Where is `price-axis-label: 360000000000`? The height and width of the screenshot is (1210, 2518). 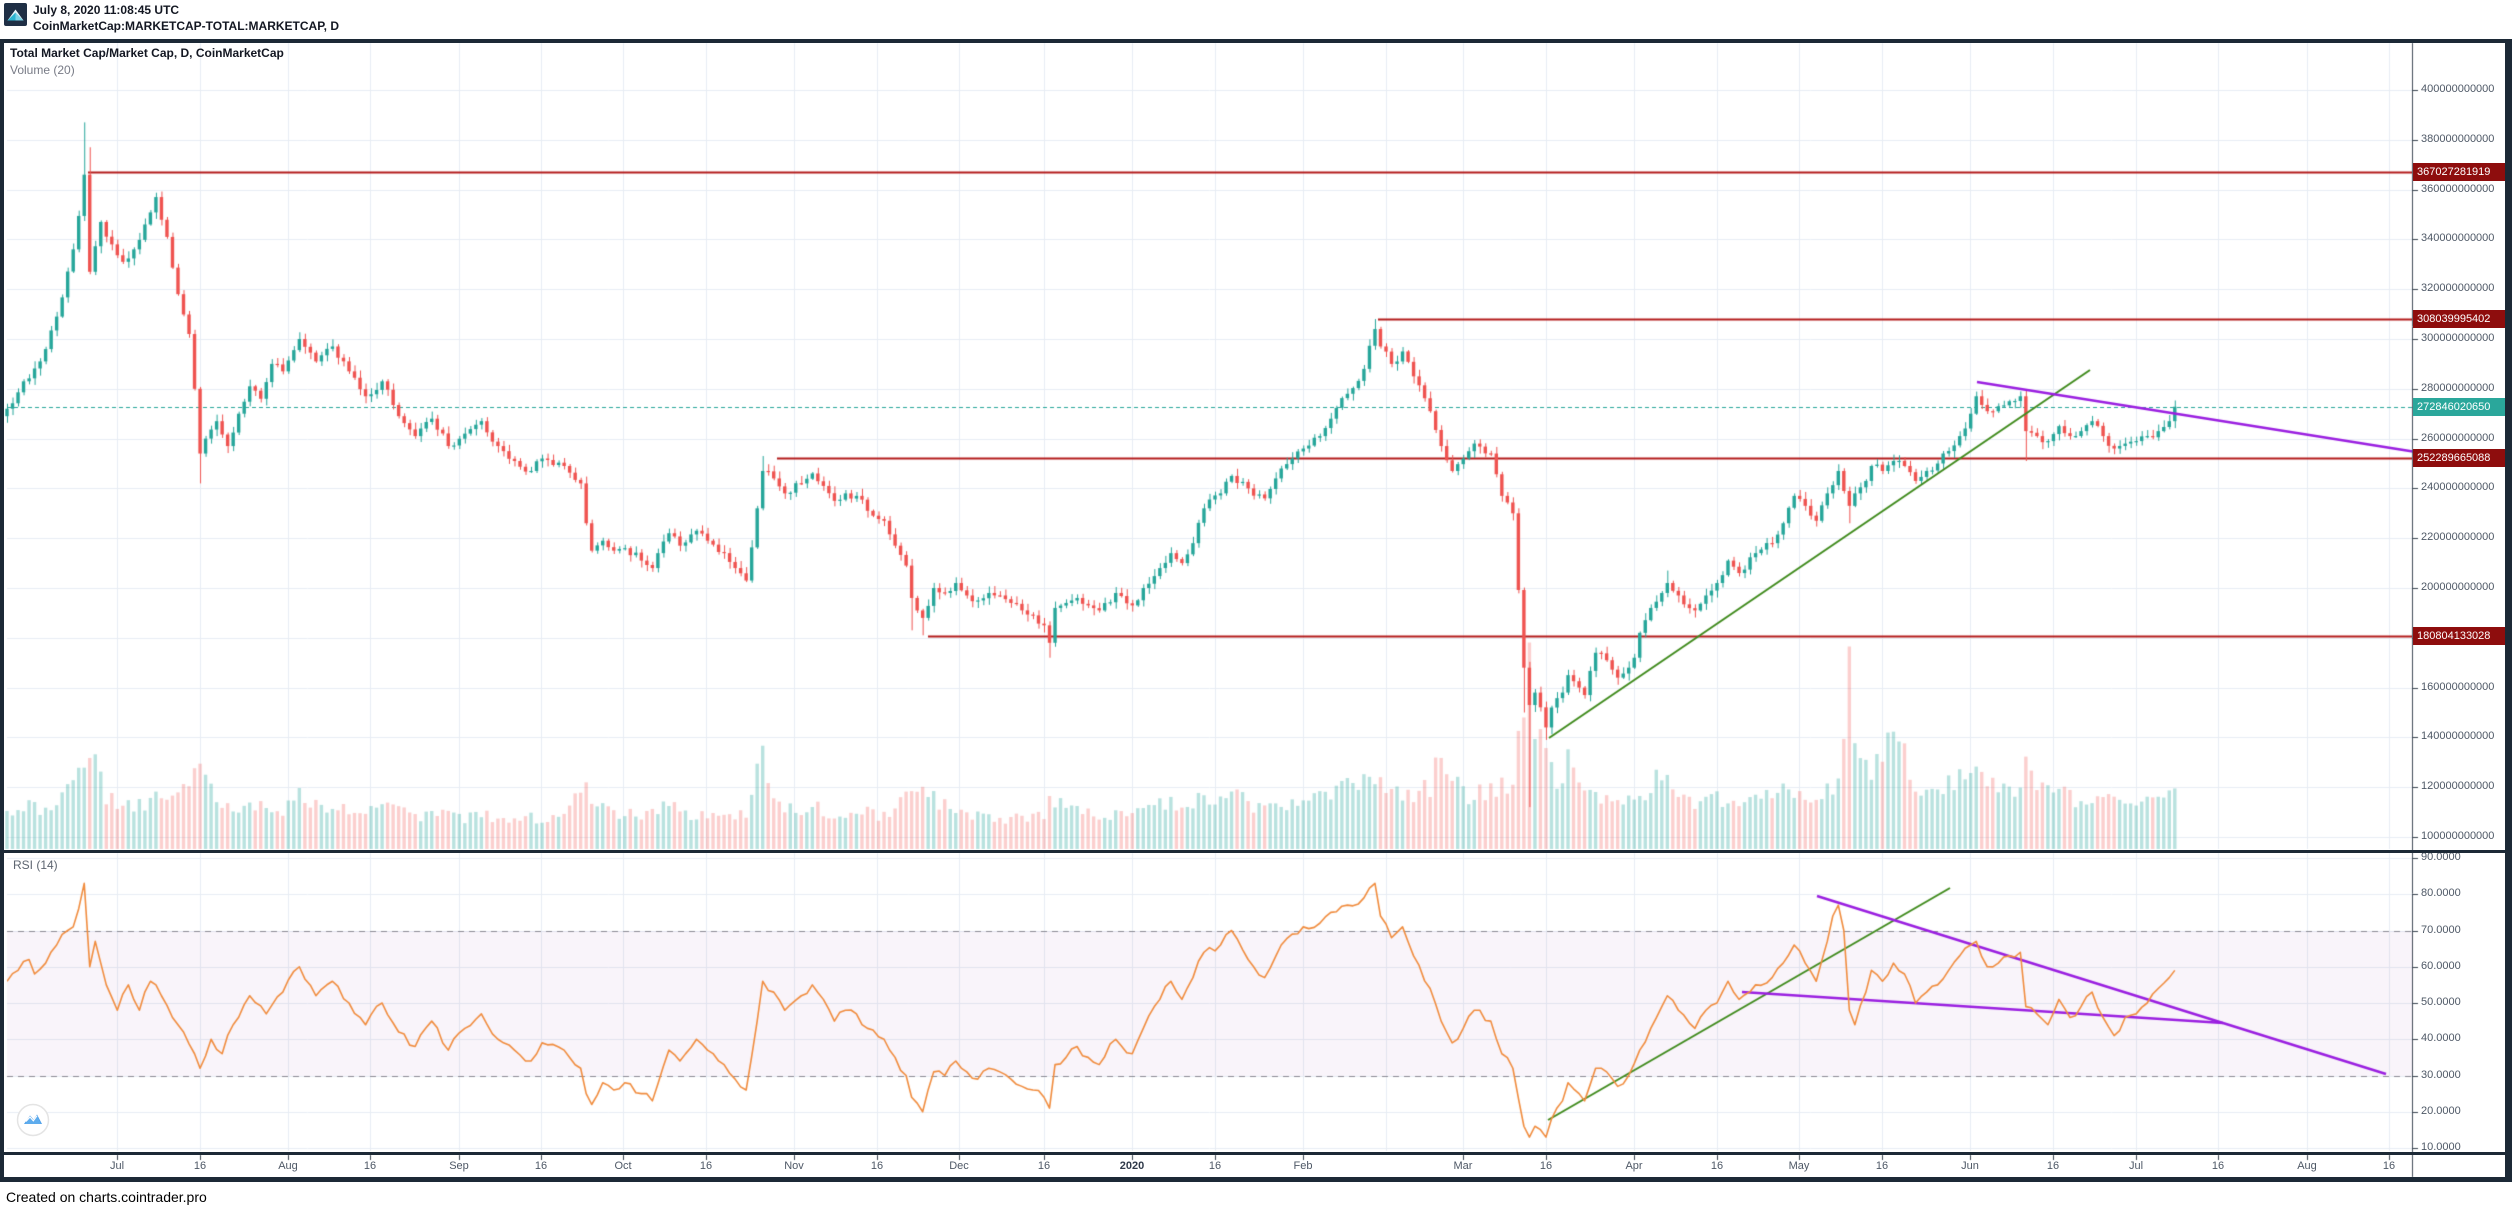
price-axis-label: 360000000000 is located at coordinates (2458, 189).